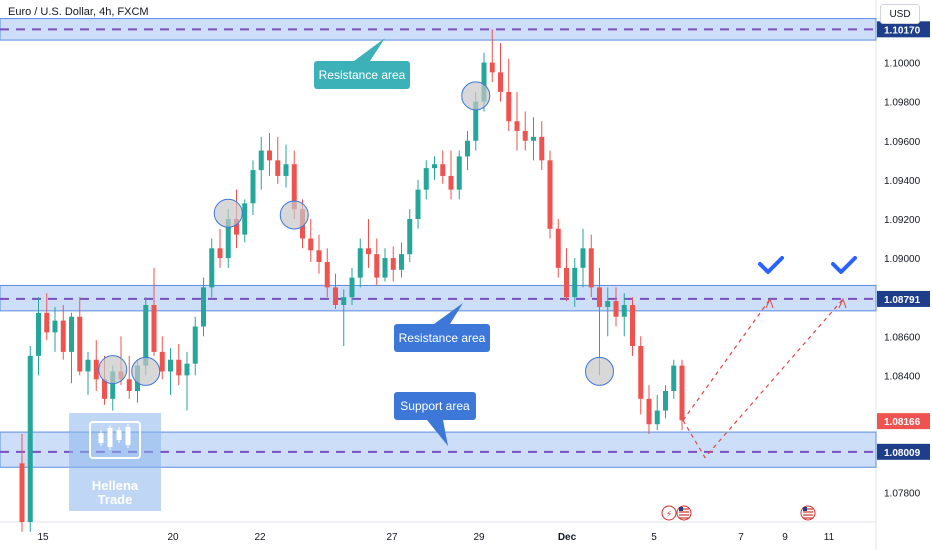 Image resolution: width=932 pixels, height=550 pixels. I want to click on time-tick-label: 11, so click(829, 537).